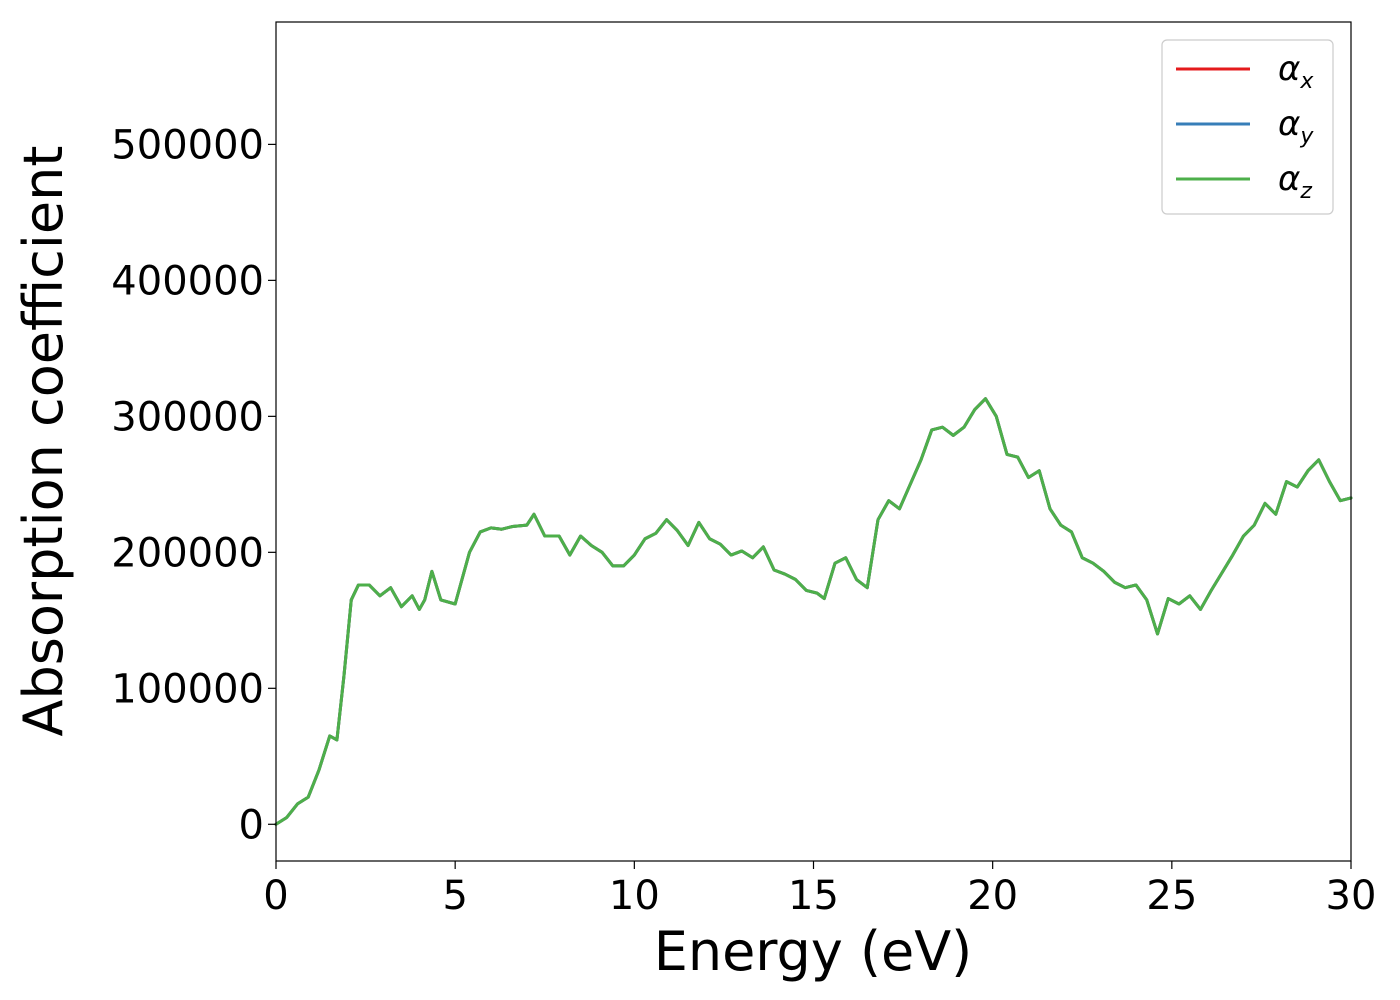  Describe the element at coordinates (275, 896) in the screenshot. I see `x-tick-label: 0` at that location.